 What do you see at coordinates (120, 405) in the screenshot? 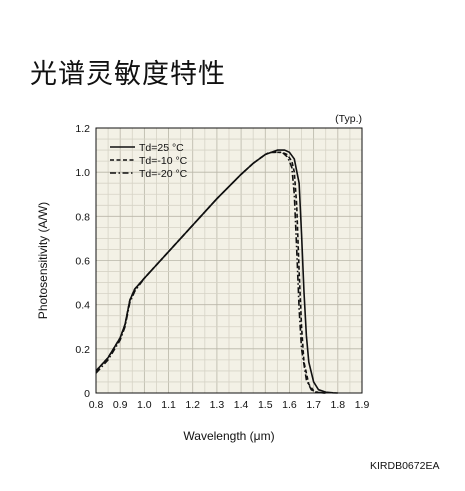
I see `x-tick-label: 0.9` at bounding box center [120, 405].